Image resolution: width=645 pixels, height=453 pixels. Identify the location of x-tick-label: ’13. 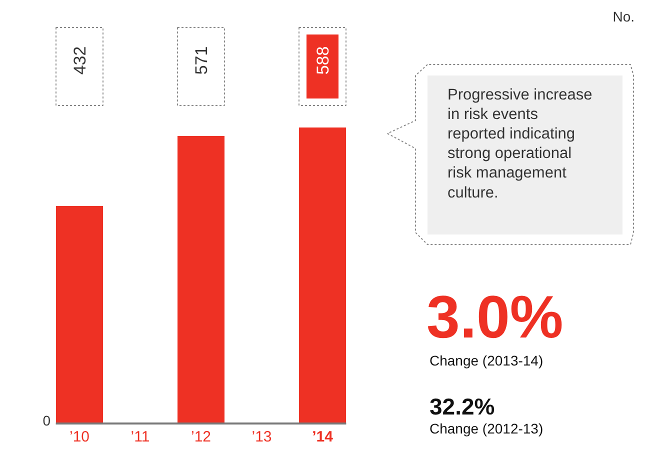
(262, 437).